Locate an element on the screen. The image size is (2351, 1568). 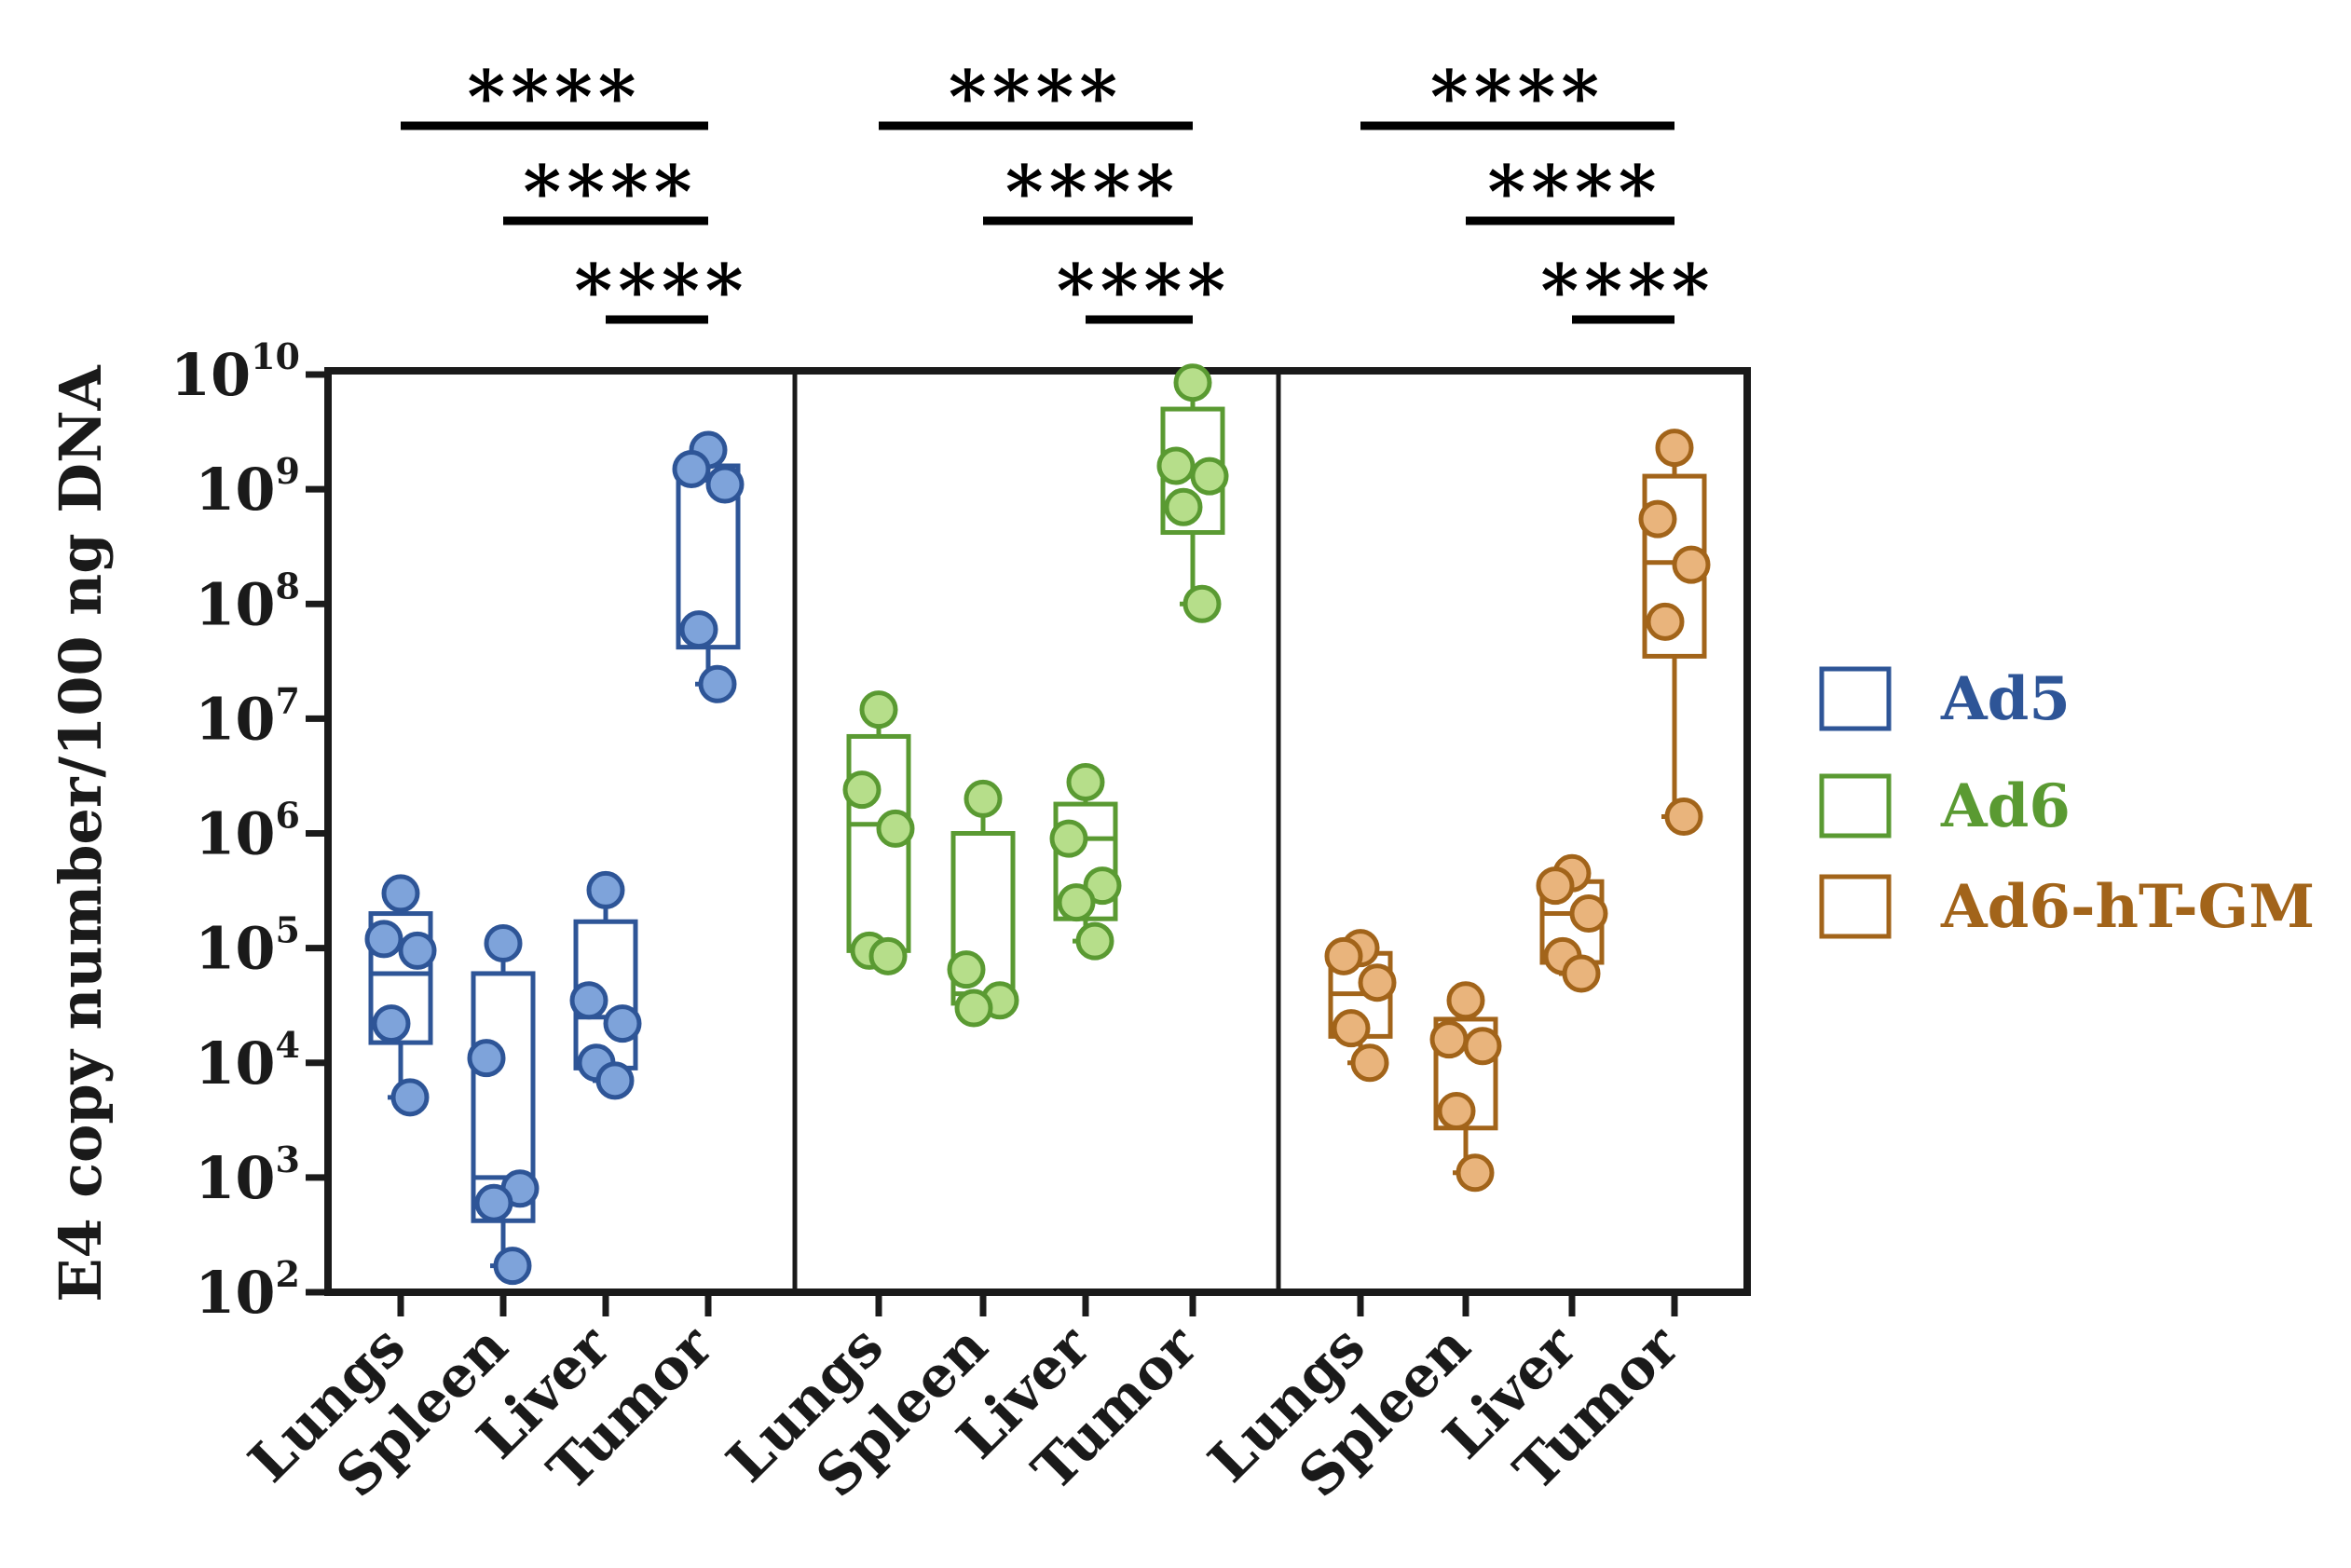
y-axis-ticks: 102 103 104 105 106 107 108 109 1010 is located at coordinates (251, 831).